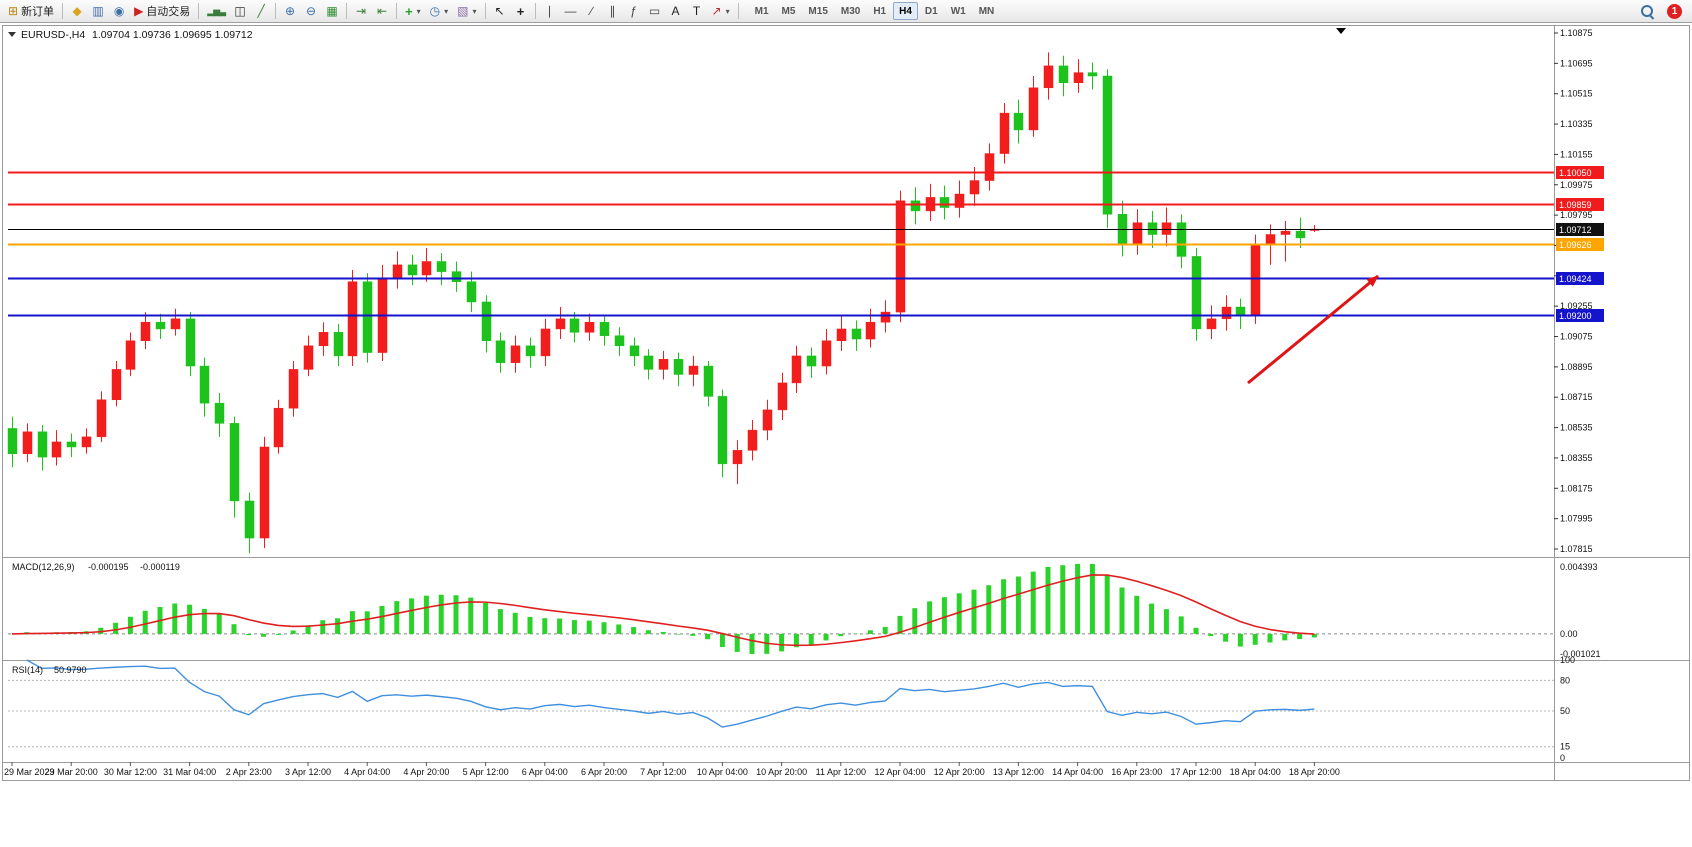 The image size is (1692, 847). I want to click on new-order-button: ⊞ 新订单, so click(31, 11).